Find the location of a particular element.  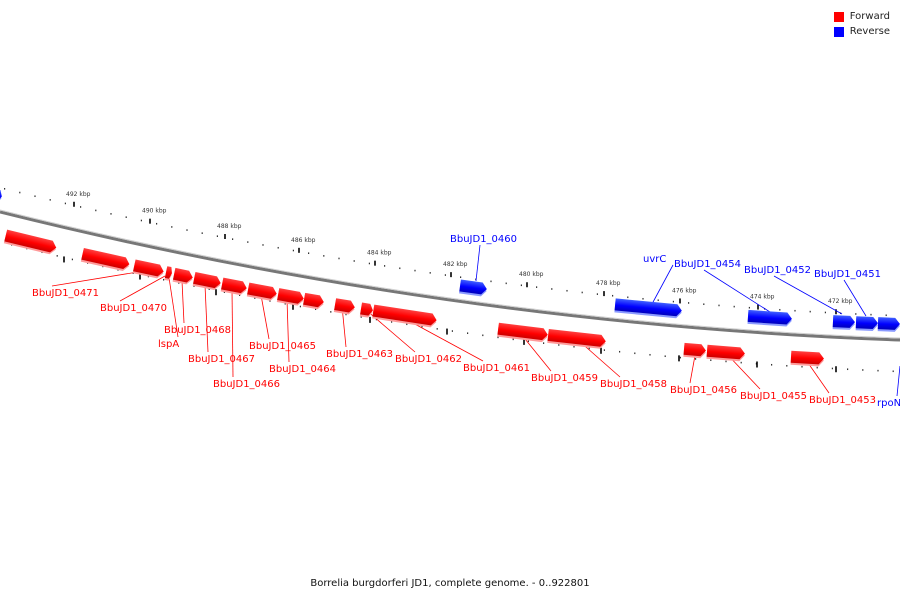

gene-label: BbuJD1_0458 is located at coordinates (633, 384).